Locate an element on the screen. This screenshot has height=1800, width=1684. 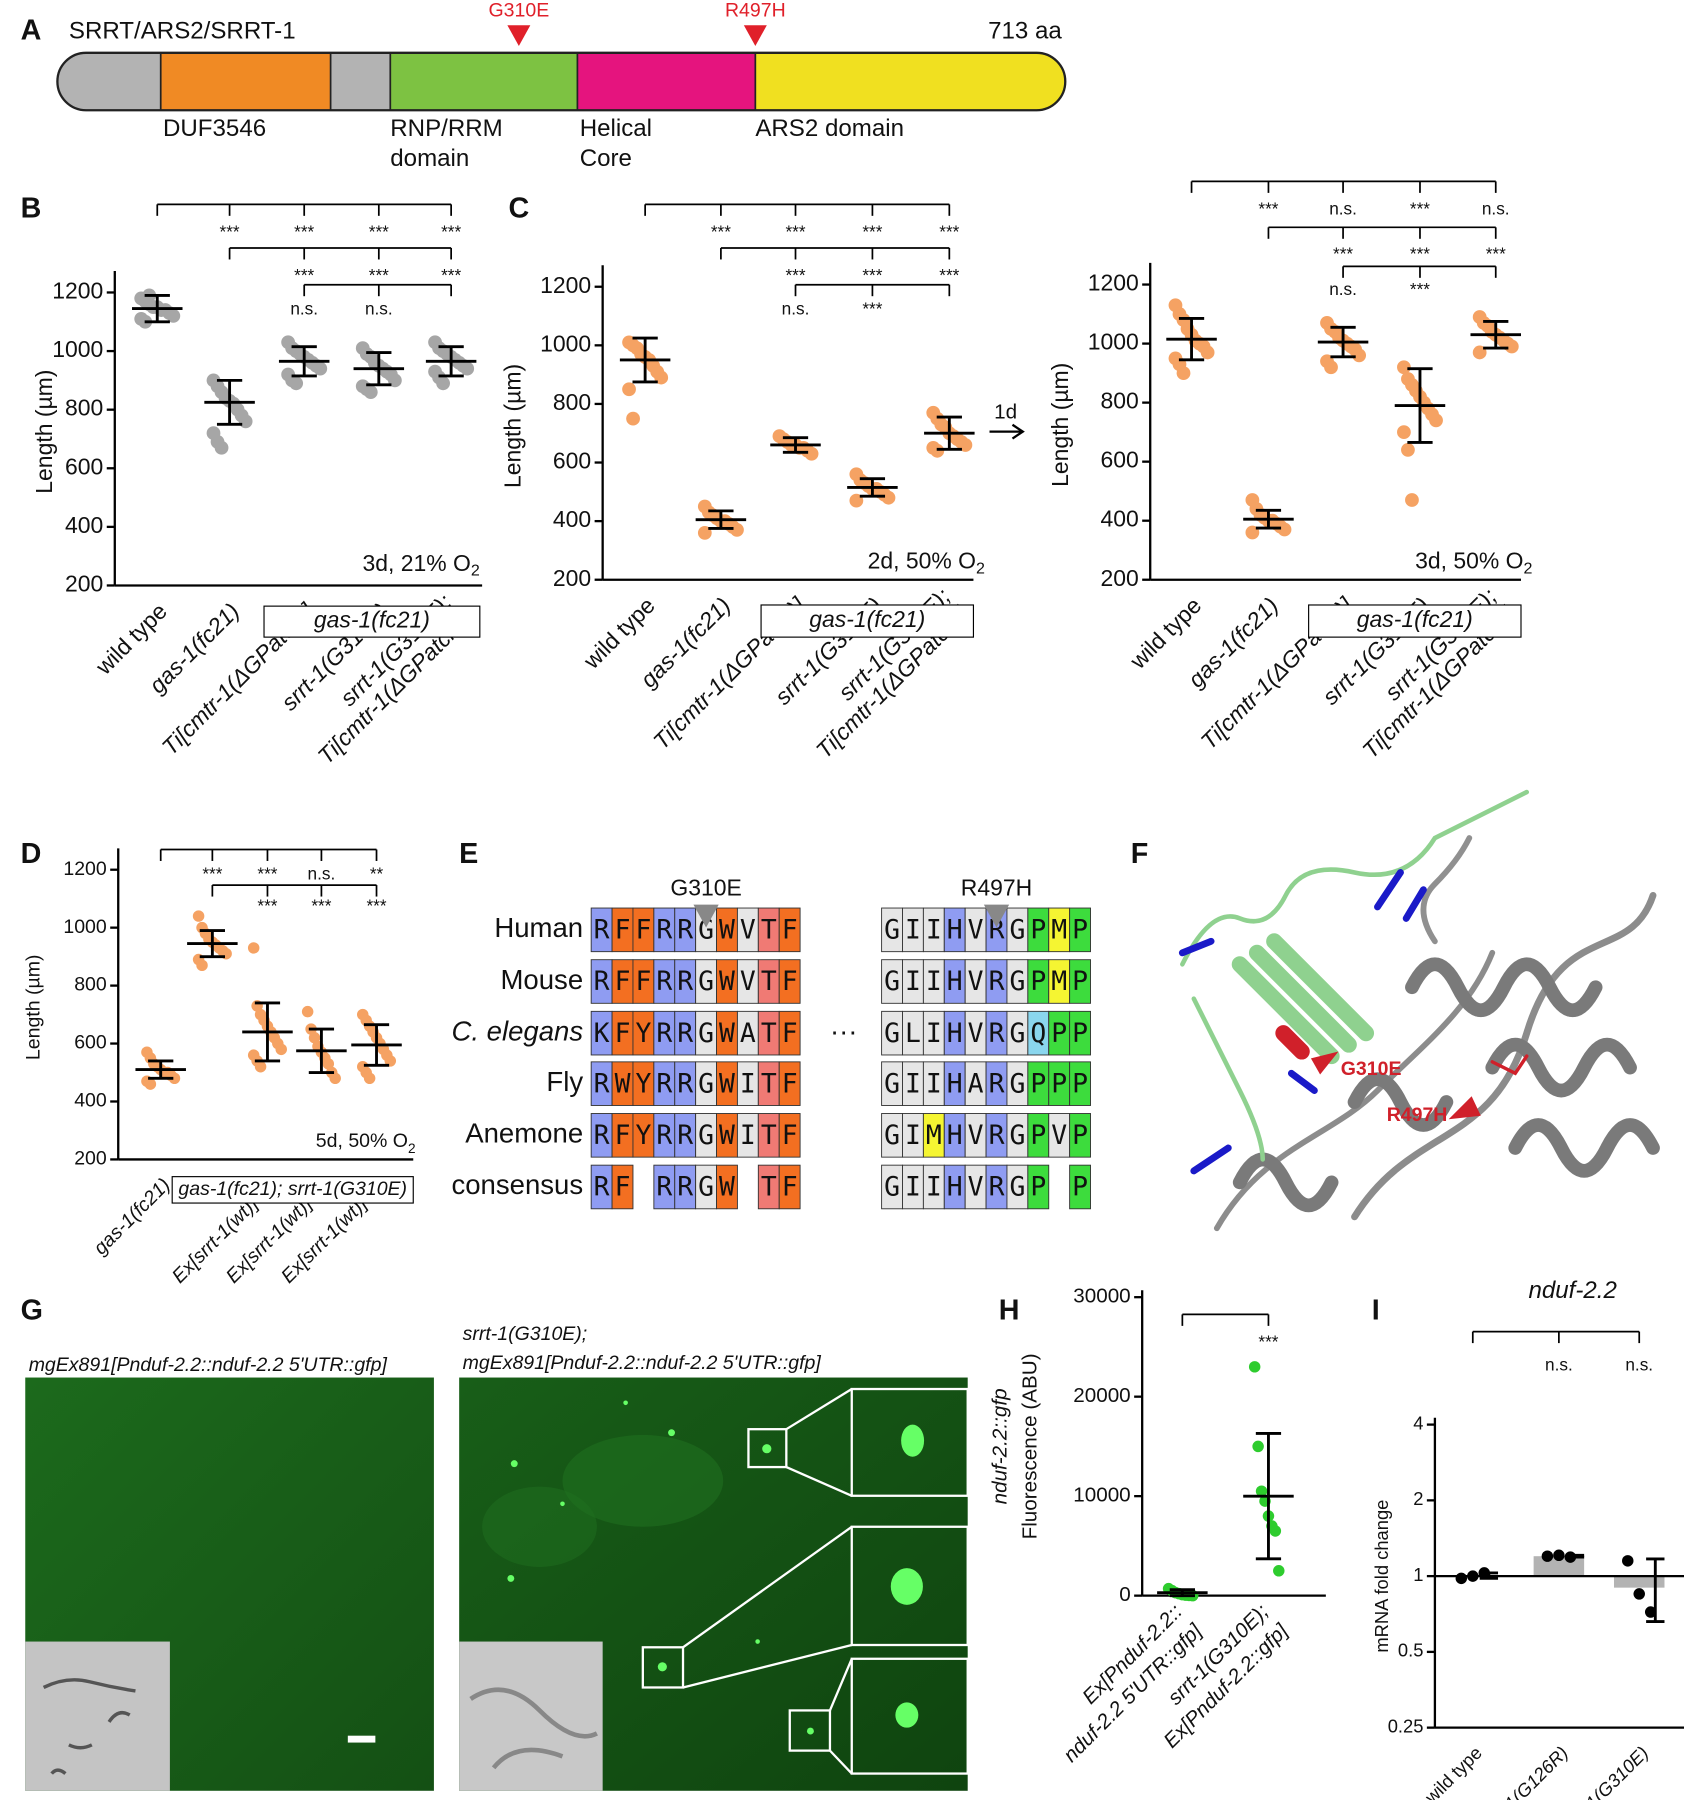
y-tick-label: 400 is located at coordinates (84, 525).